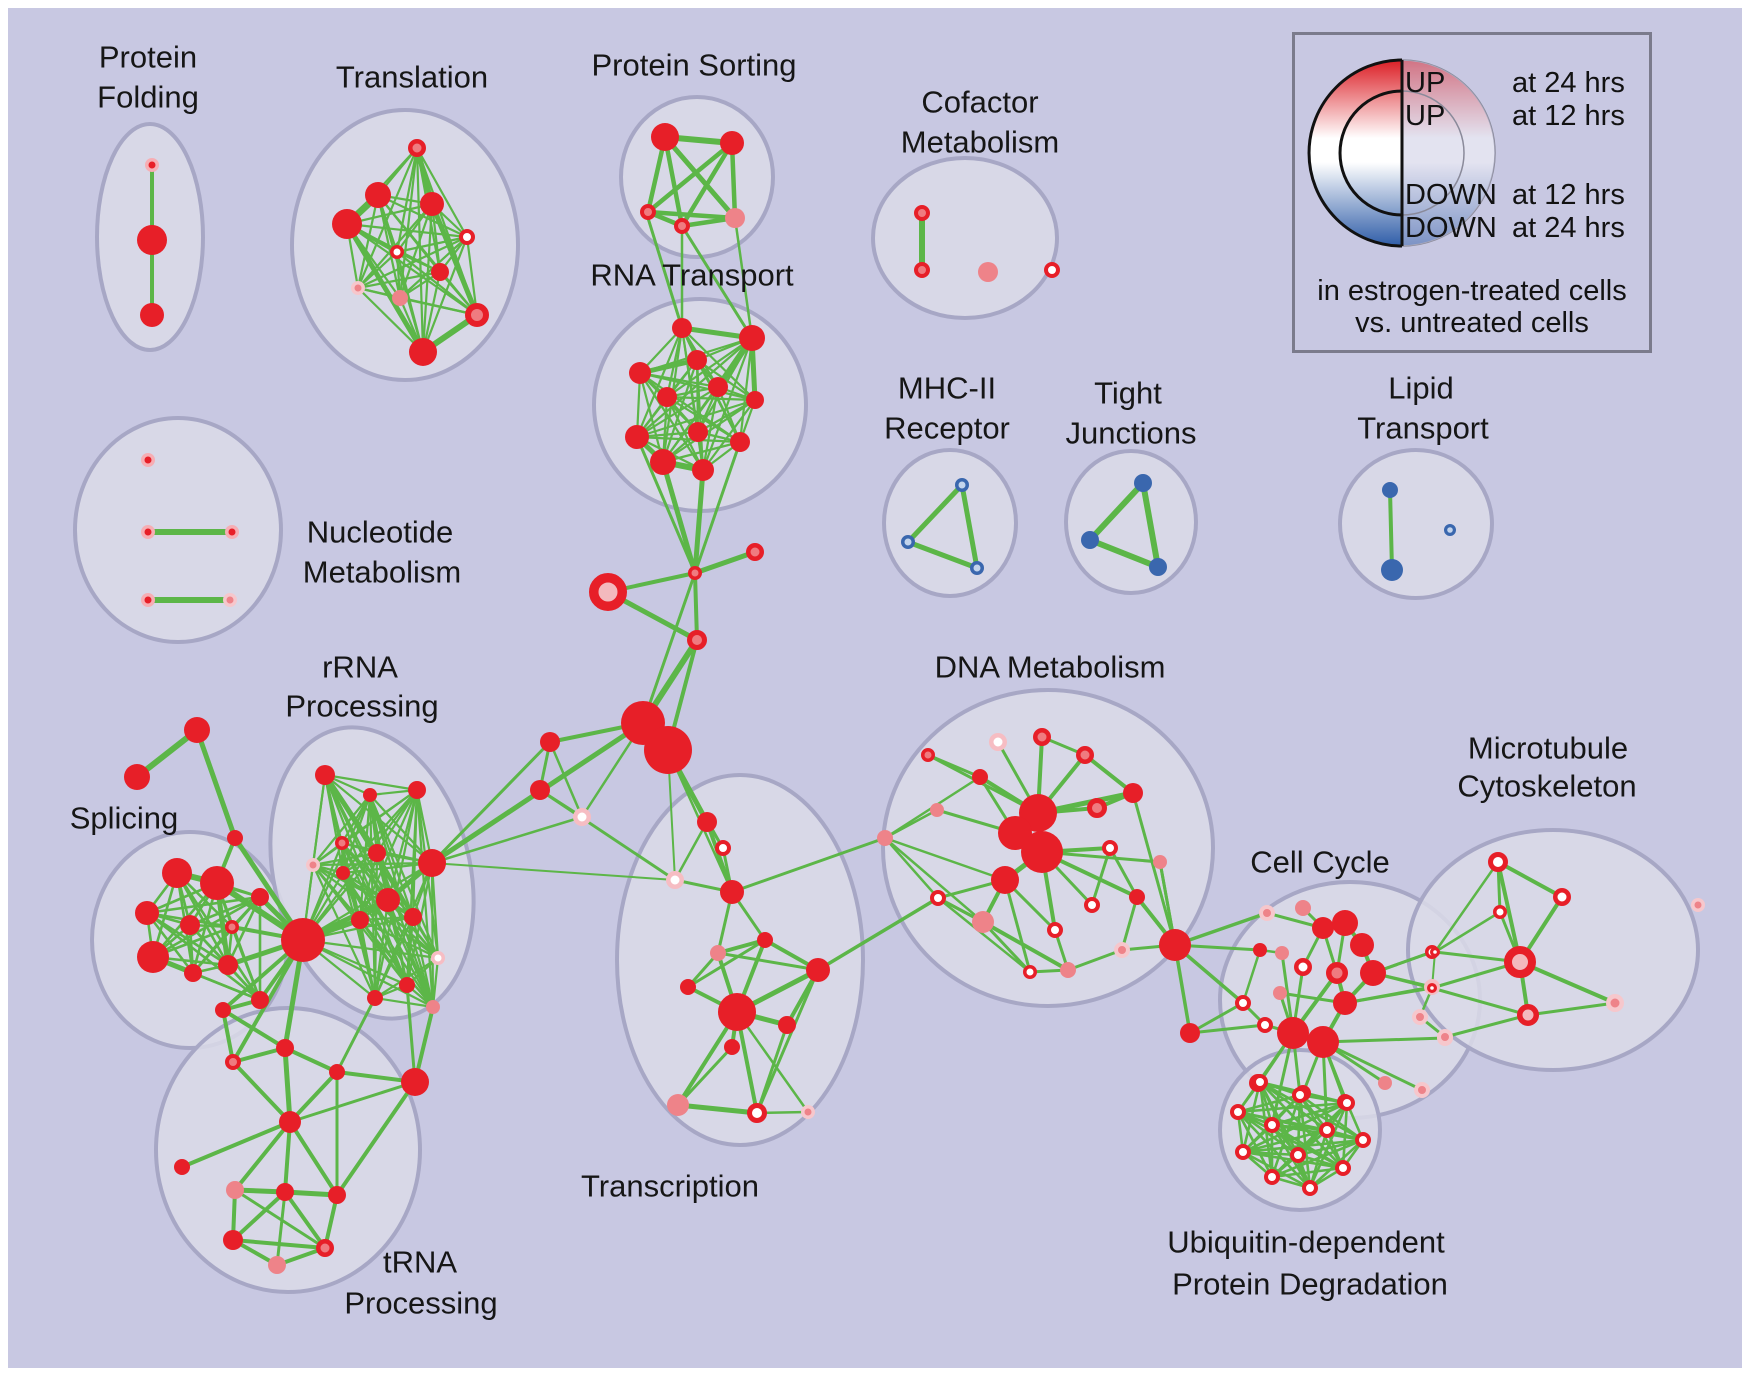 Image resolution: width=1750 pixels, height=1376 pixels. Describe the element at coordinates (420, 1262) in the screenshot. I see `cluster-label: tRNA` at that location.